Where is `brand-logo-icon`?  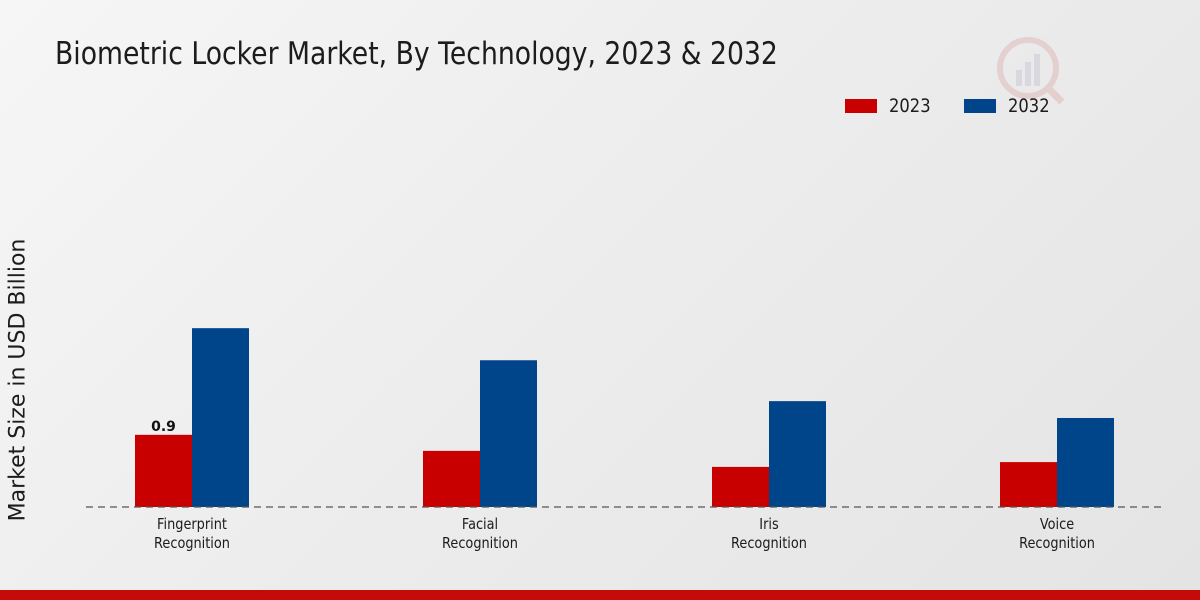
brand-logo-icon is located at coordinates (1031, 71).